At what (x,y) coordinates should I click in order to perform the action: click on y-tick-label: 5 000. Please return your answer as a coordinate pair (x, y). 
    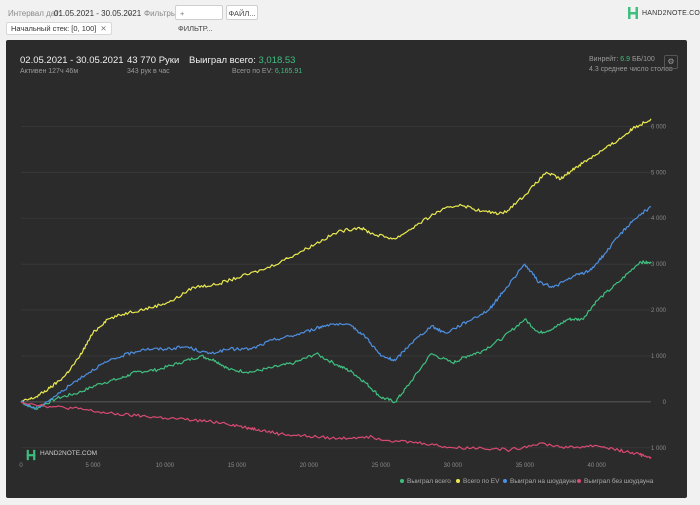
    Looking at the image, I should click on (659, 173).